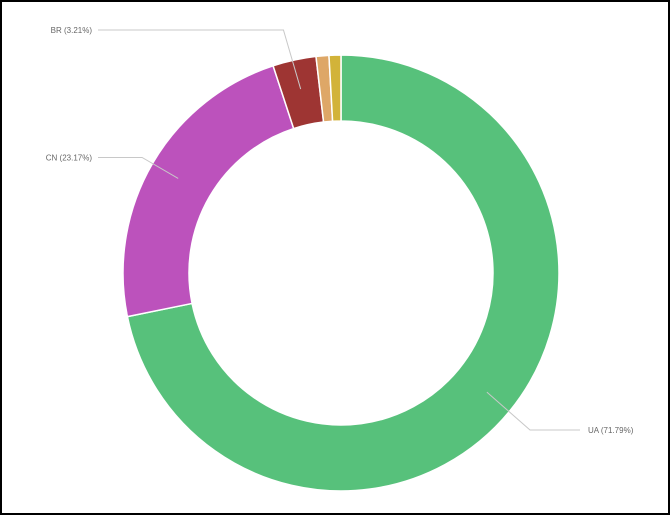 Image resolution: width=670 pixels, height=515 pixels. What do you see at coordinates (69, 157) in the screenshot?
I see `slice-label-1: CN (23.17%)` at bounding box center [69, 157].